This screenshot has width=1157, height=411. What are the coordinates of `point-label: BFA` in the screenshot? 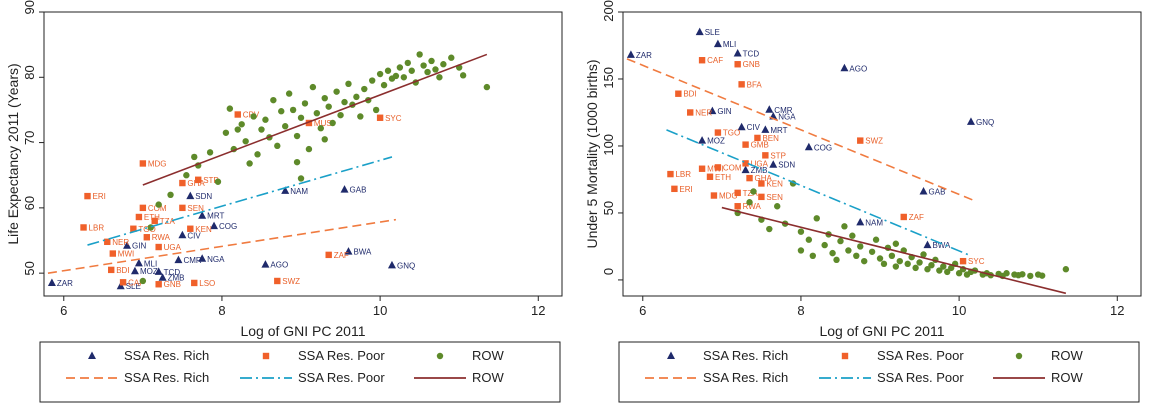 It's located at (755, 84).